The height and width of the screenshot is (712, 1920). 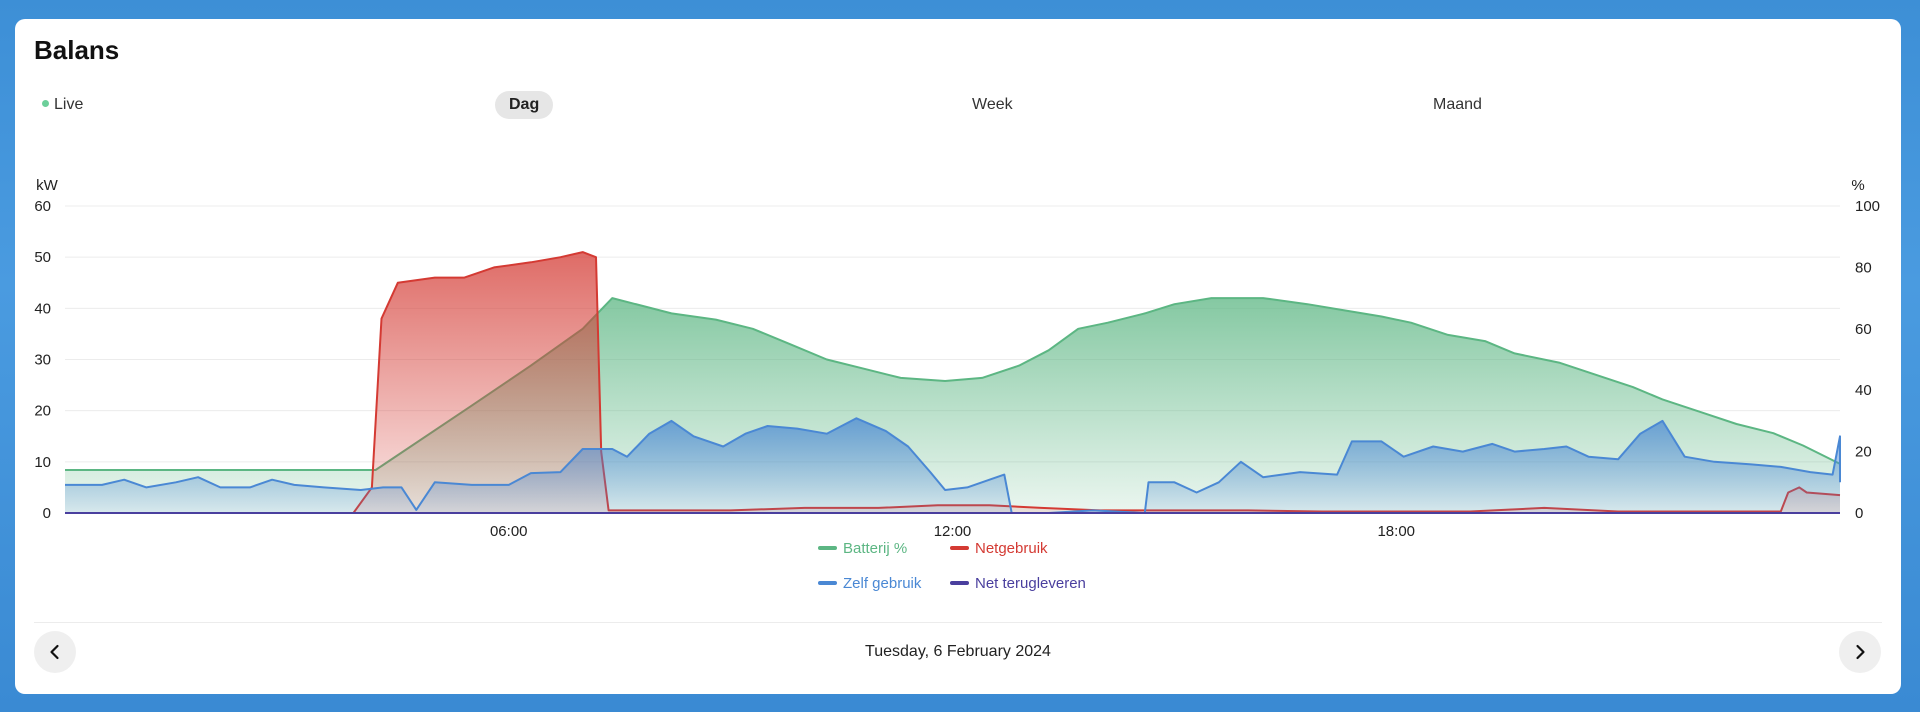 I want to click on current-date: Tuesday, 6 February 2024, so click(x=958, y=651).